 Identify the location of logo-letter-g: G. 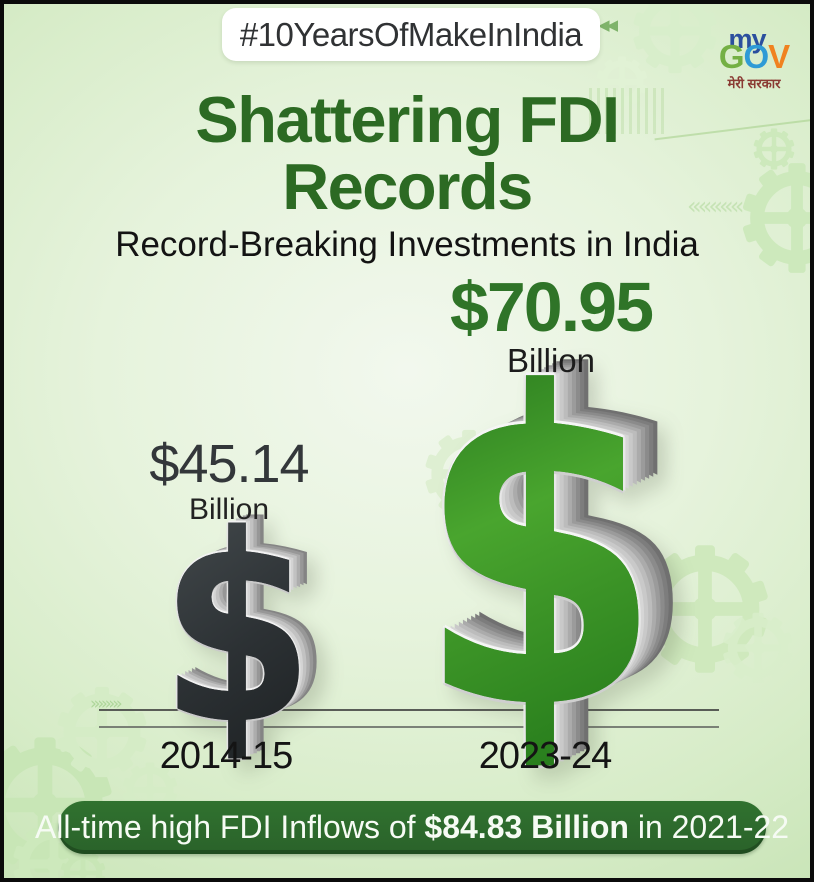
(731, 56).